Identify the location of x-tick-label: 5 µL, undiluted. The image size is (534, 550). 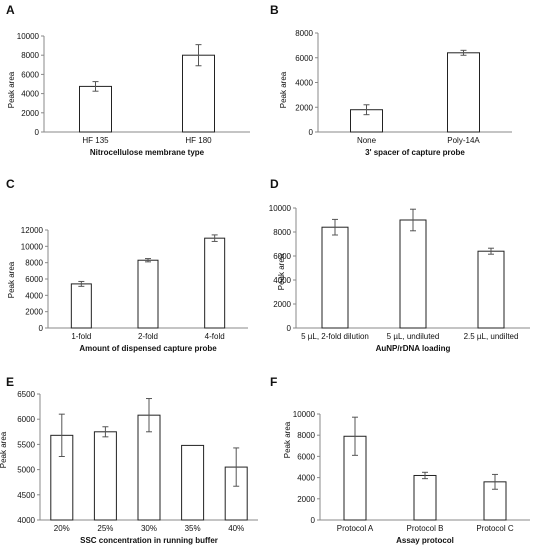
(413, 336).